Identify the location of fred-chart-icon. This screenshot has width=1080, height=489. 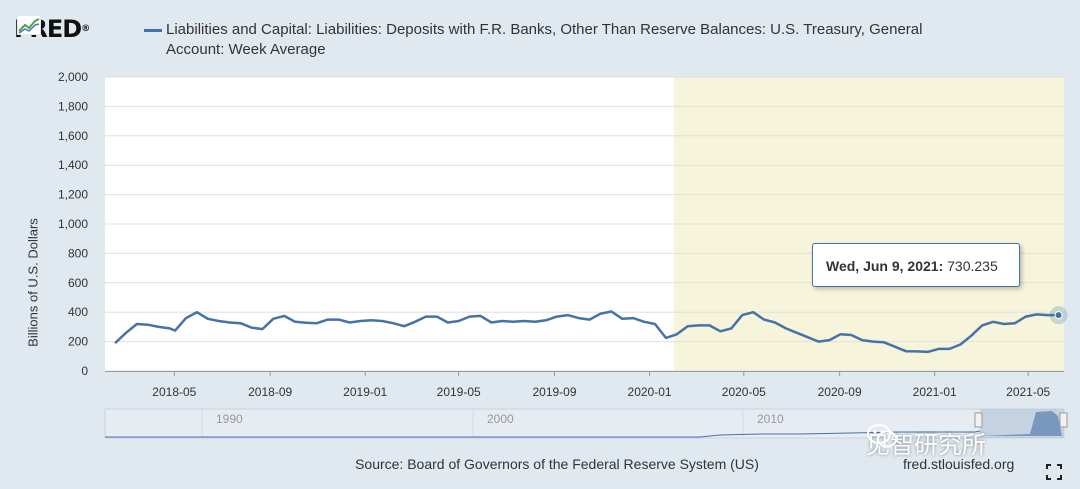
(29, 25).